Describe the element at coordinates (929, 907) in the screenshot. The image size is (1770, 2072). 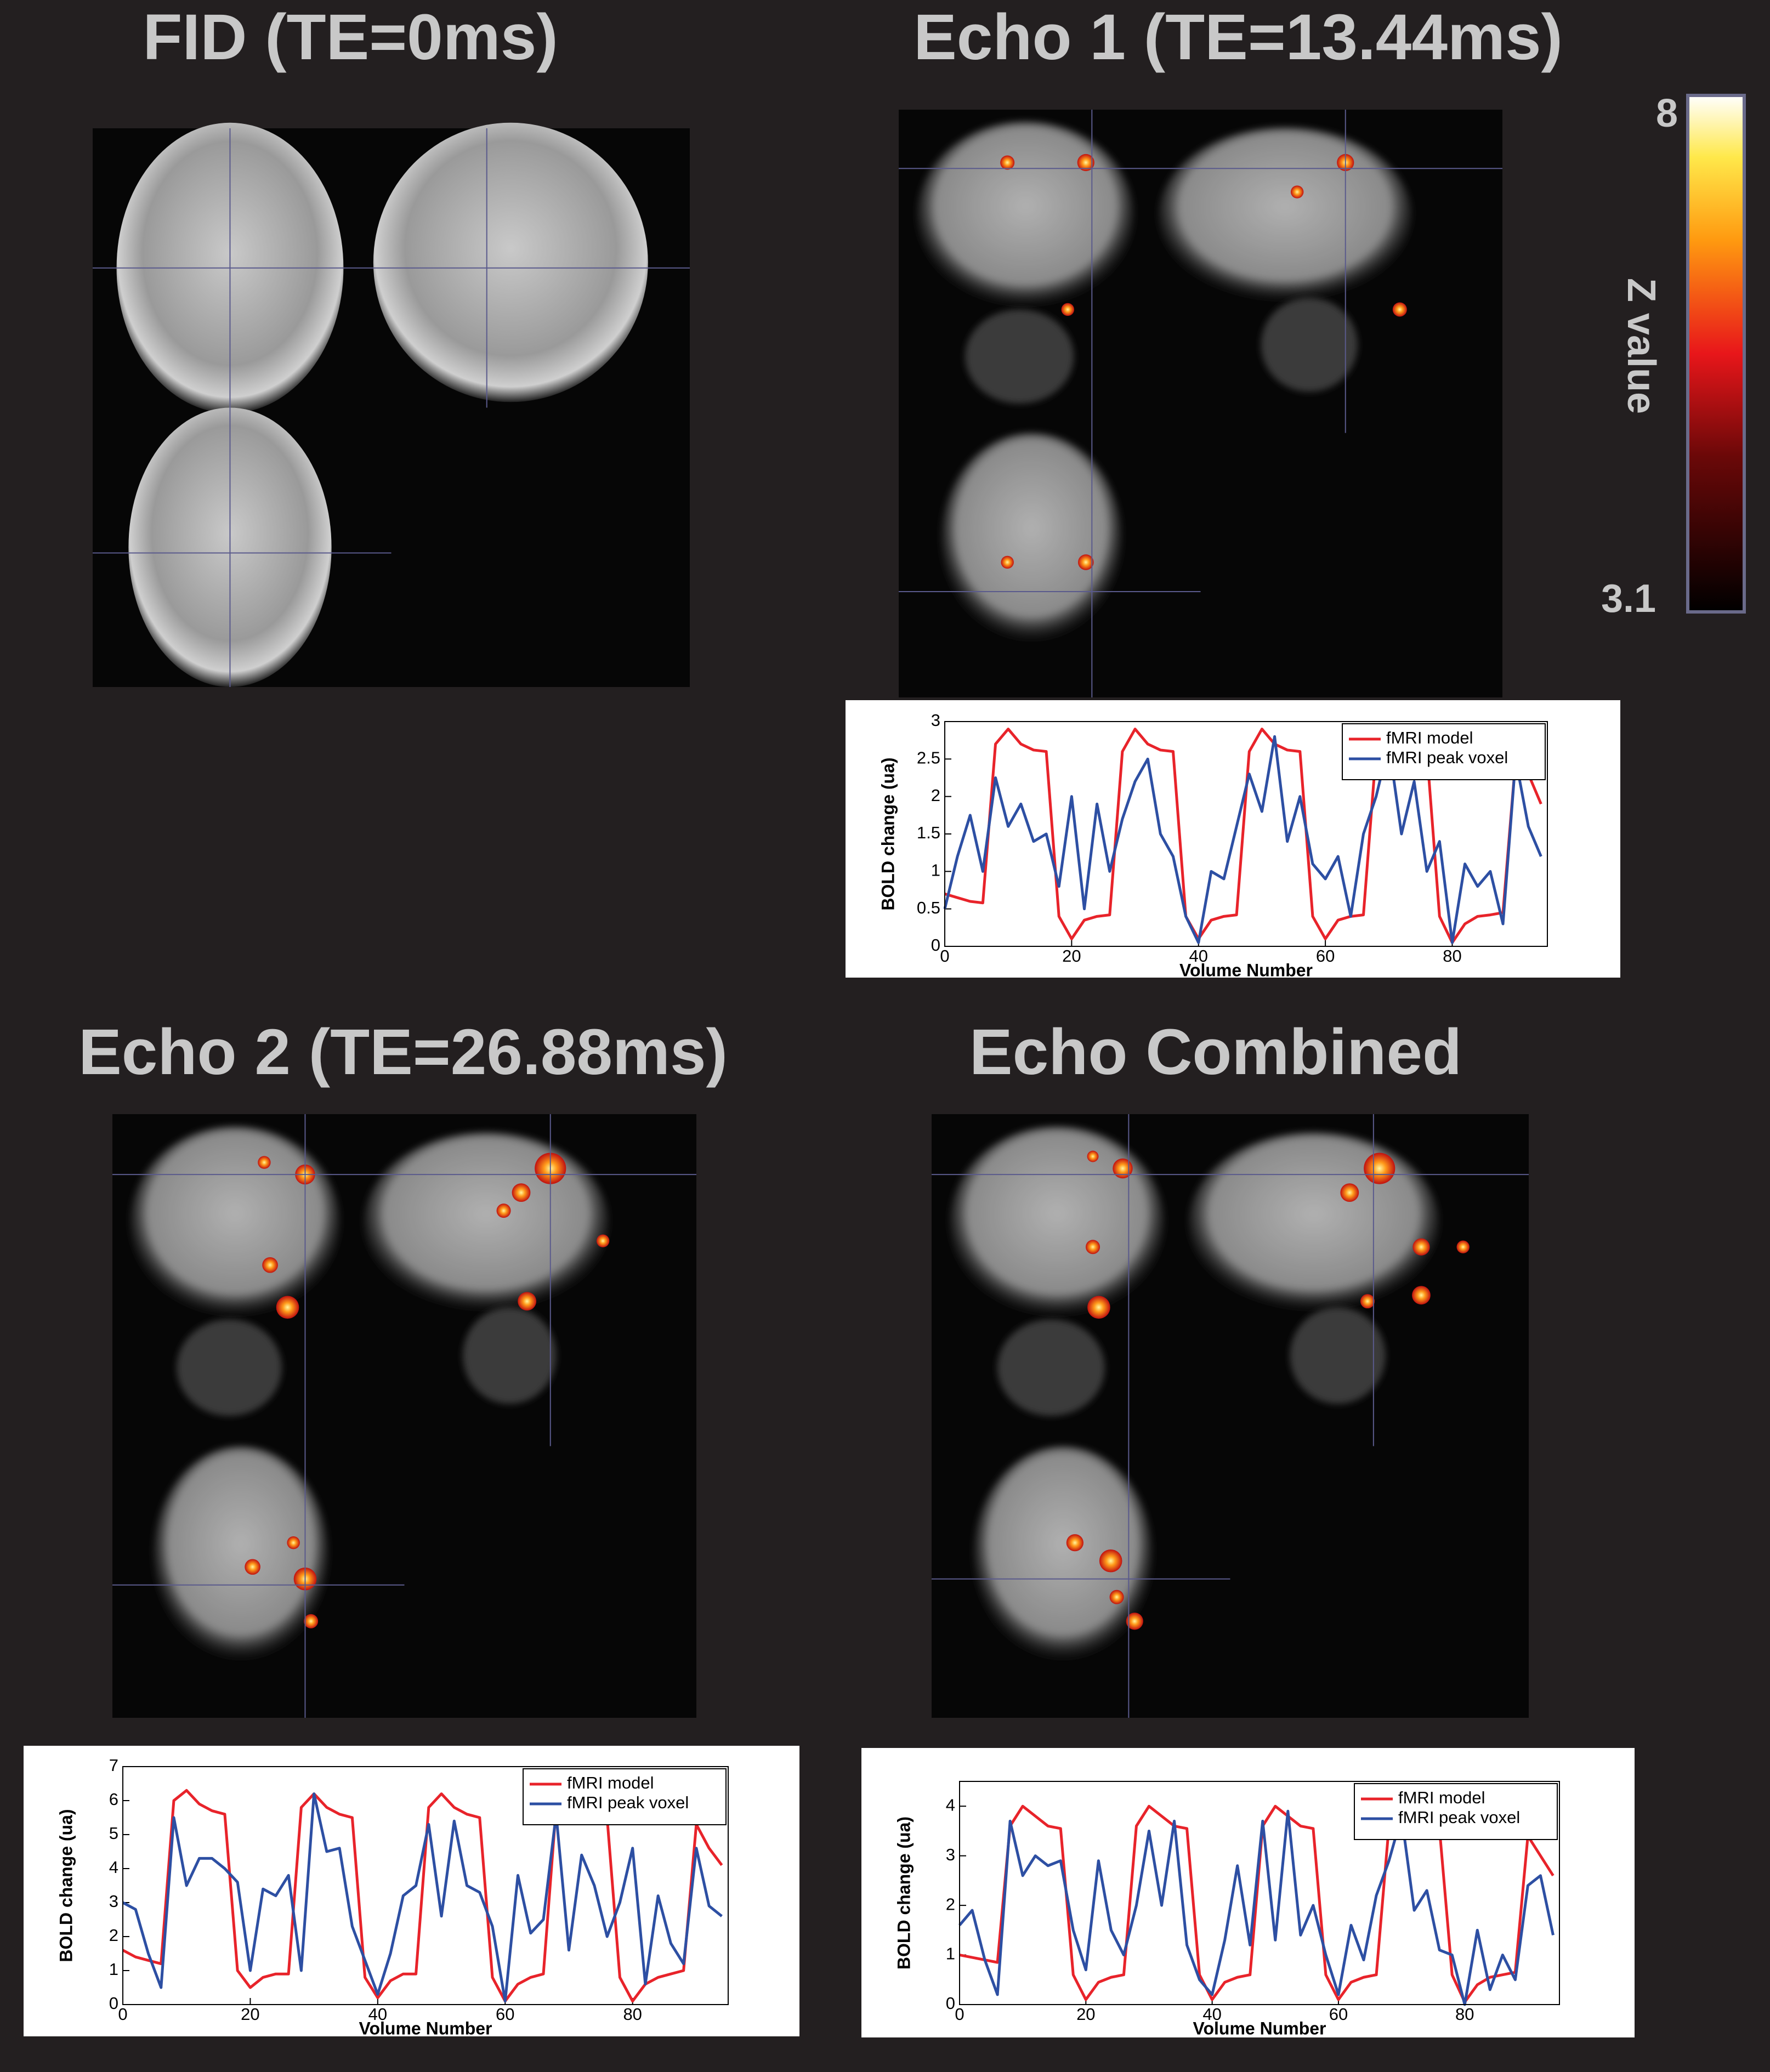
I see `y-tick-label: 0.5` at that location.